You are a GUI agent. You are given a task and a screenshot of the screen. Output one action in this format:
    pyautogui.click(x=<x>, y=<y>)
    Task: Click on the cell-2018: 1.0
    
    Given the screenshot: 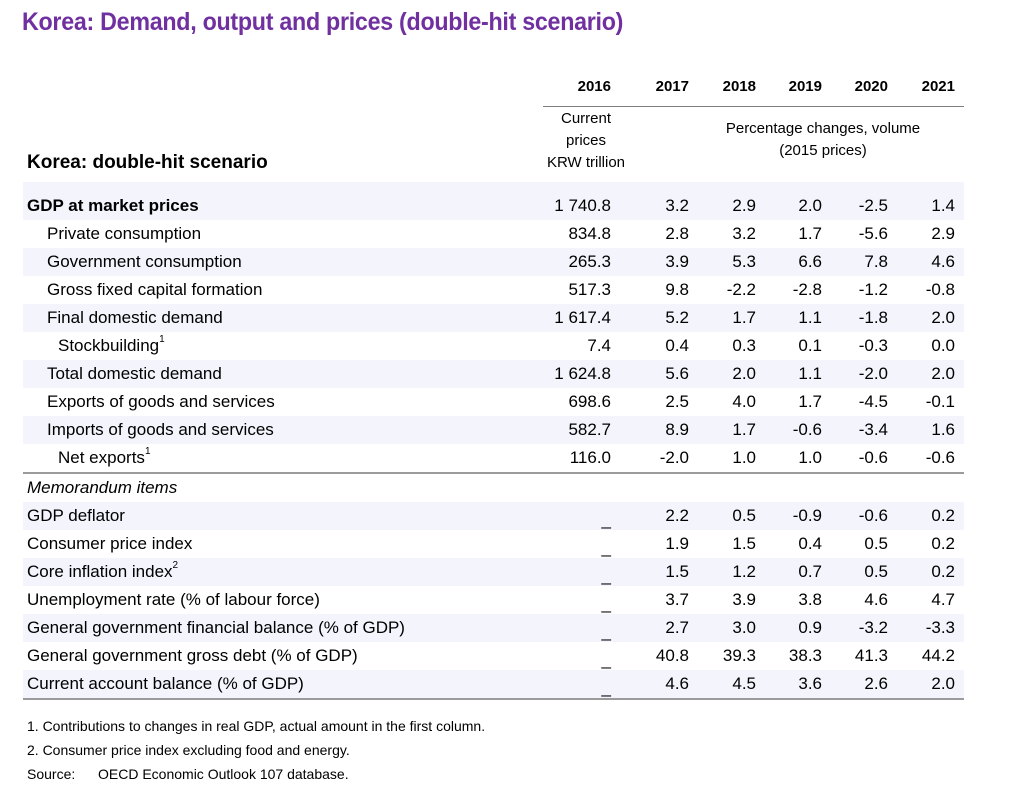 What is the action you would take?
    pyautogui.click(x=744, y=457)
    